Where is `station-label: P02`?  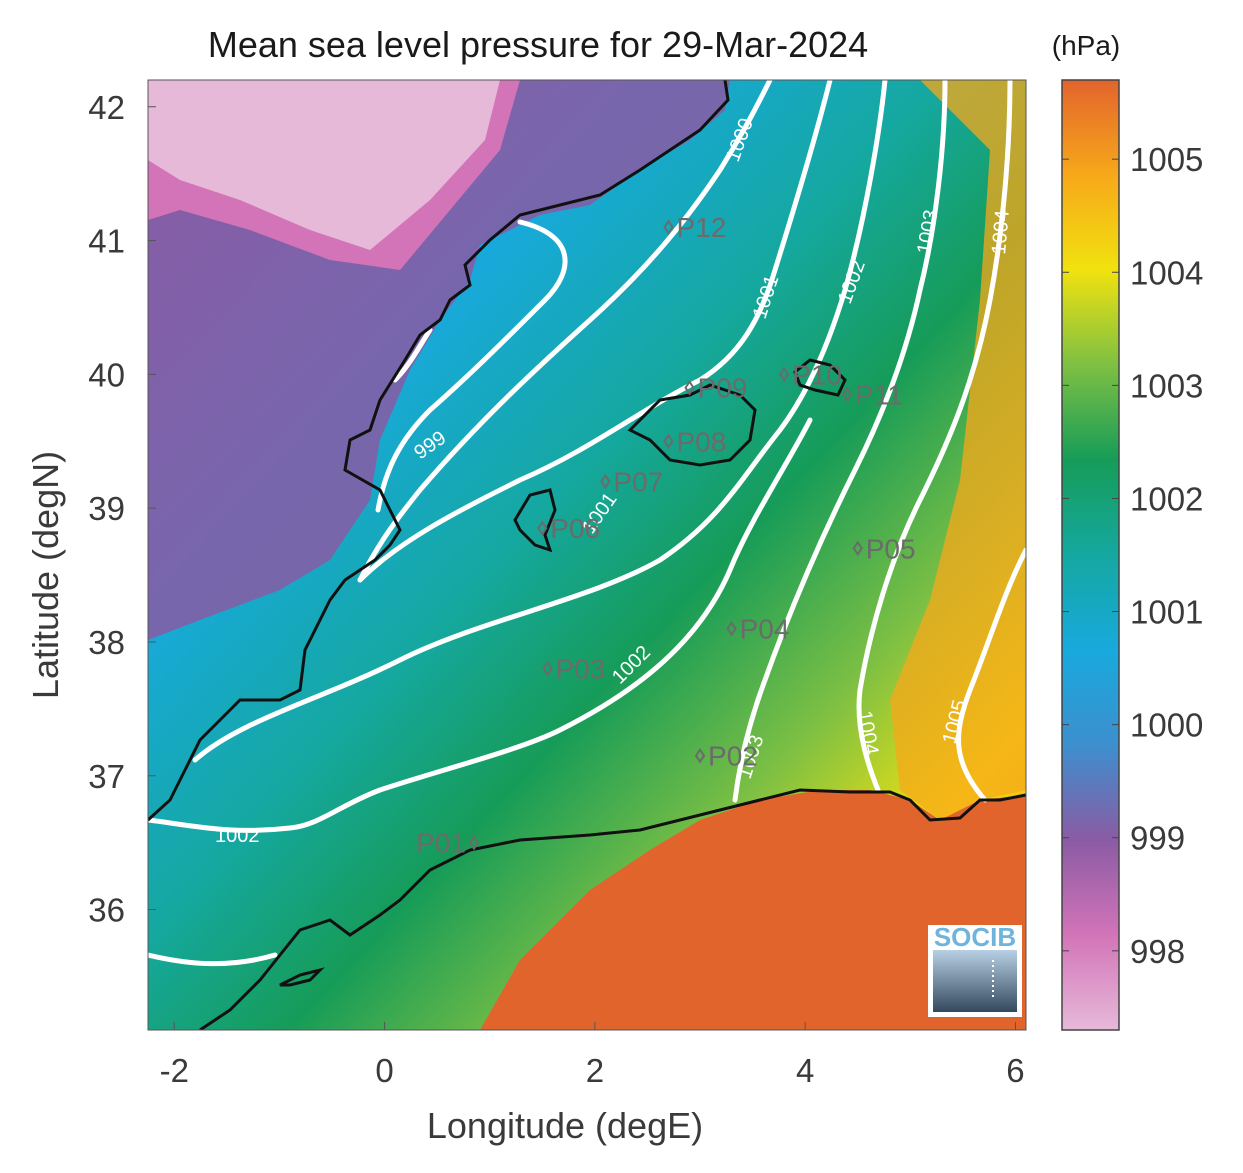 station-label: P02 is located at coordinates (733, 756).